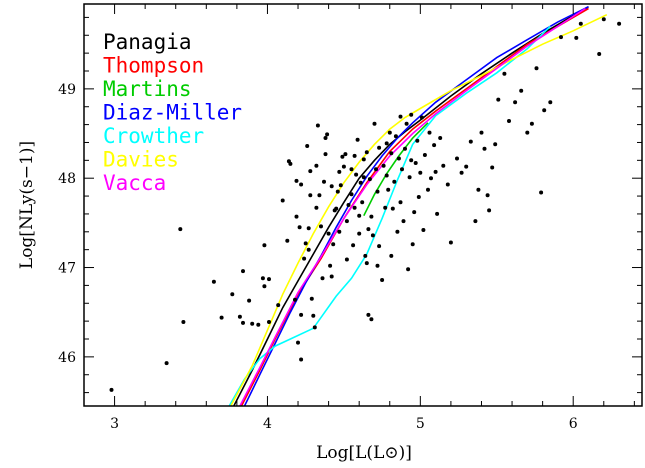 This screenshot has height=468, width=645. I want to click on legend-entry-vacca: Vacca, so click(134, 183).